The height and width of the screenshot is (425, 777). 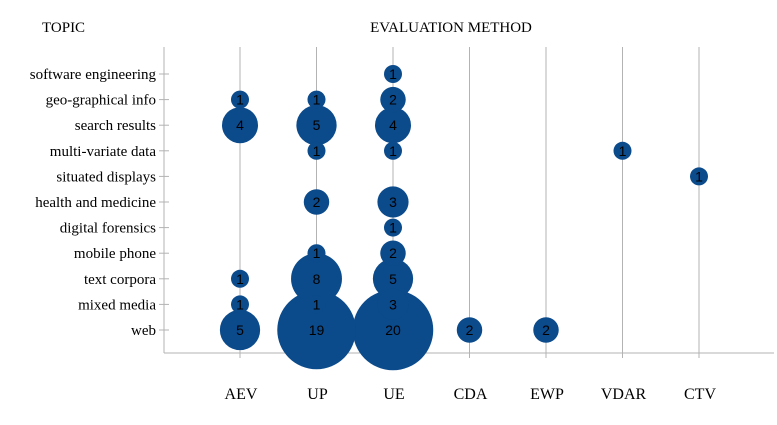 I want to click on x-tick-label: CDA, so click(x=471, y=394).